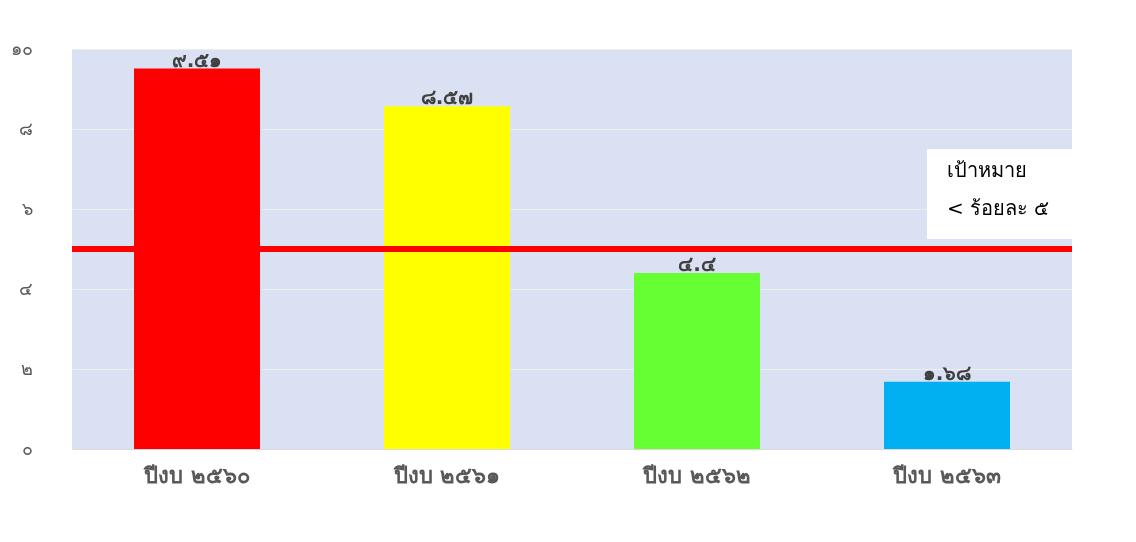  I want to click on y-tick-label: ๘, so click(25, 128).